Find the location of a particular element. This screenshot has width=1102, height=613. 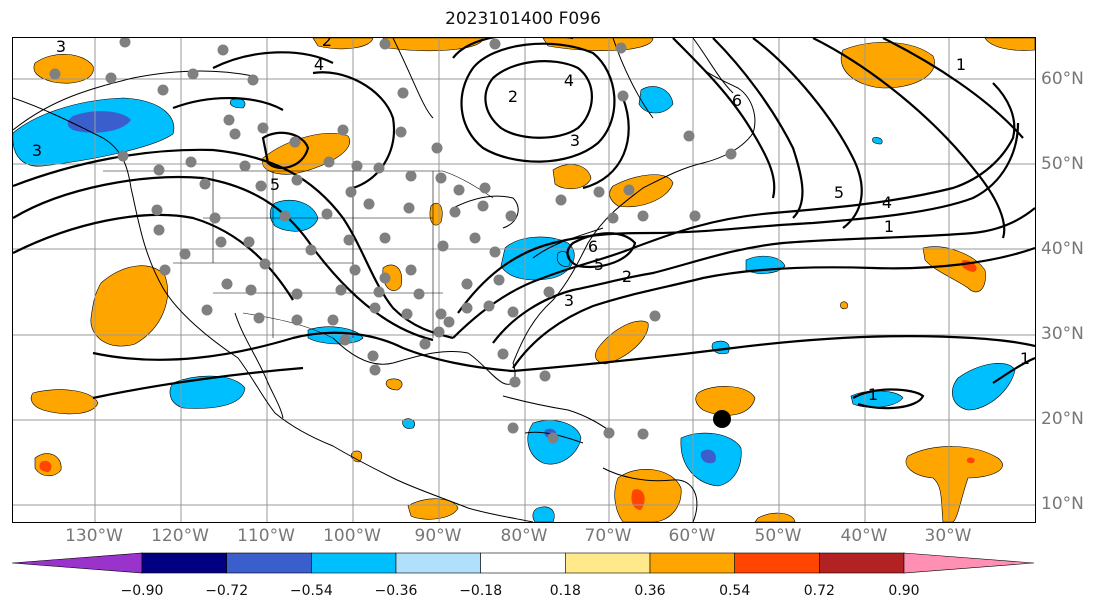

map-title: 2023101400 F096 is located at coordinates (523, 19).